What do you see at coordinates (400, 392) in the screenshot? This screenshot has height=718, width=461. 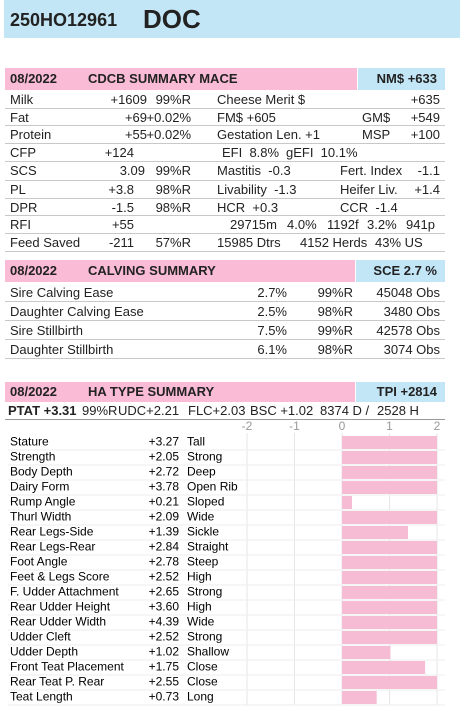 I see `index-box` at bounding box center [400, 392].